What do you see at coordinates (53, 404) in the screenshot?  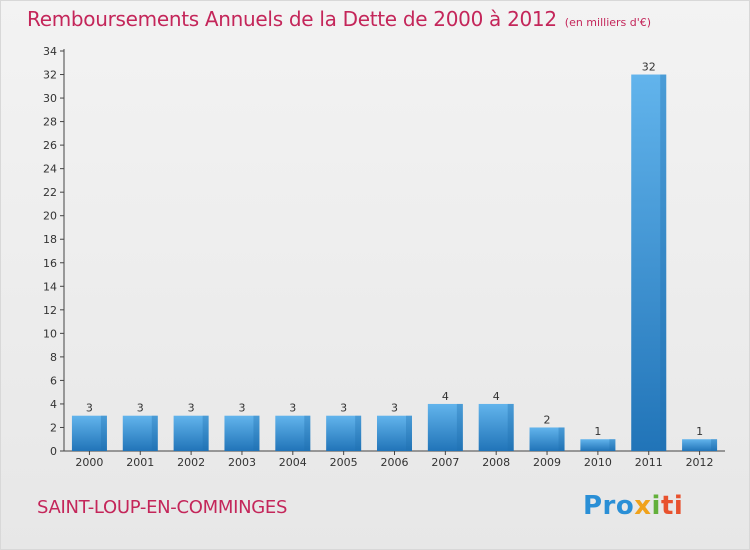 I see `y-tick-label: 4` at bounding box center [53, 404].